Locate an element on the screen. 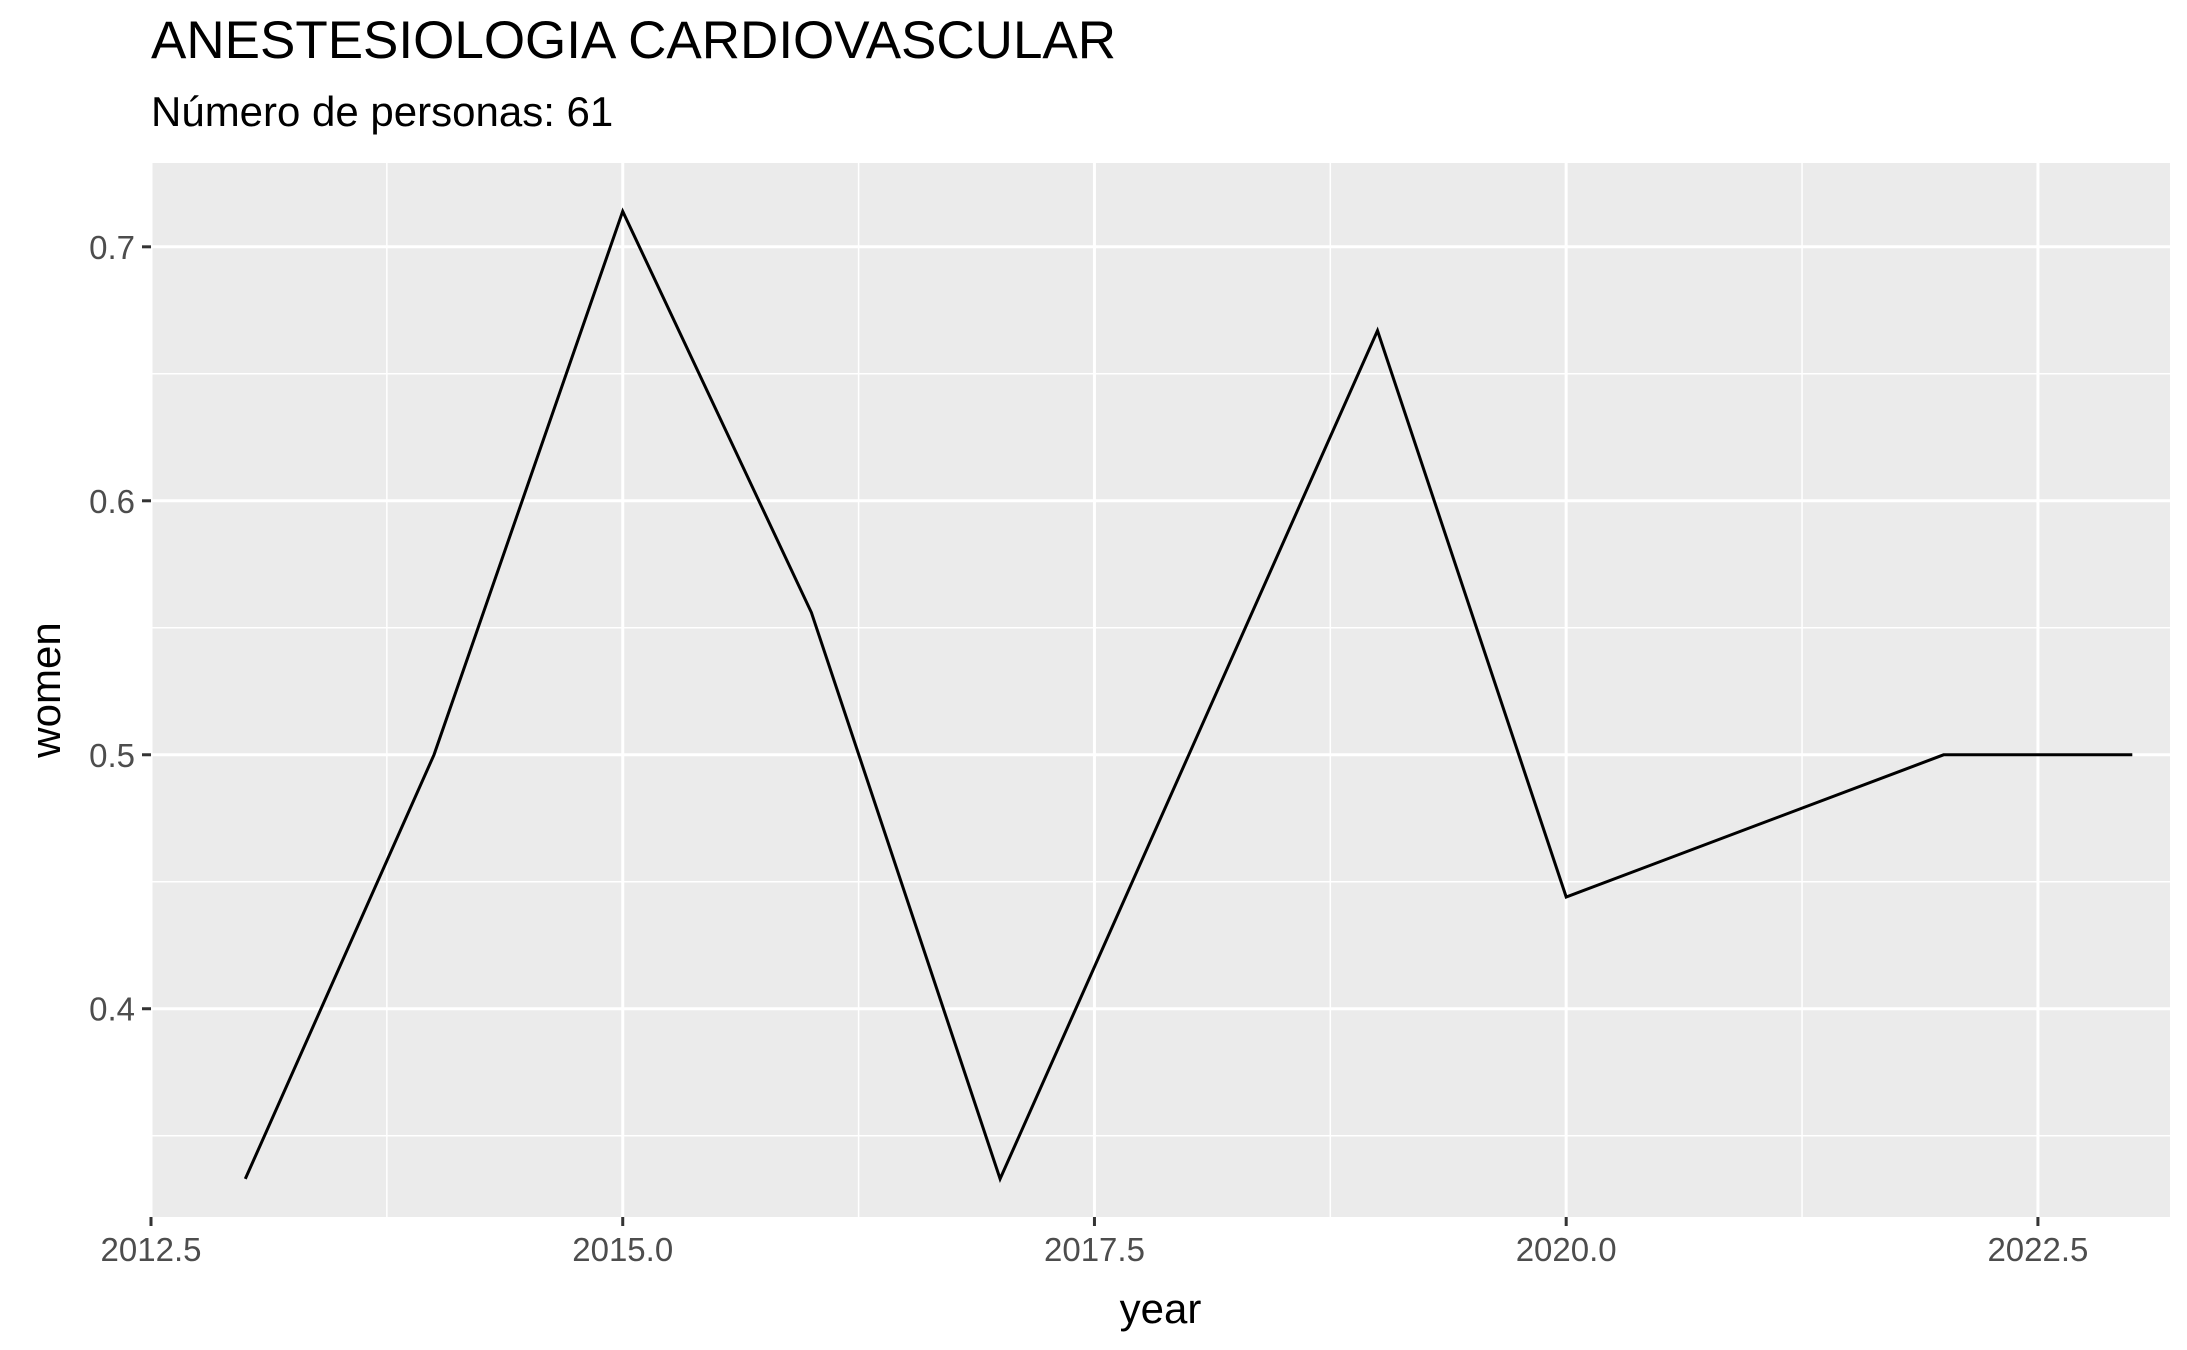 The image size is (2187, 1350). y-tick-label: 0.5 is located at coordinates (112, 755).